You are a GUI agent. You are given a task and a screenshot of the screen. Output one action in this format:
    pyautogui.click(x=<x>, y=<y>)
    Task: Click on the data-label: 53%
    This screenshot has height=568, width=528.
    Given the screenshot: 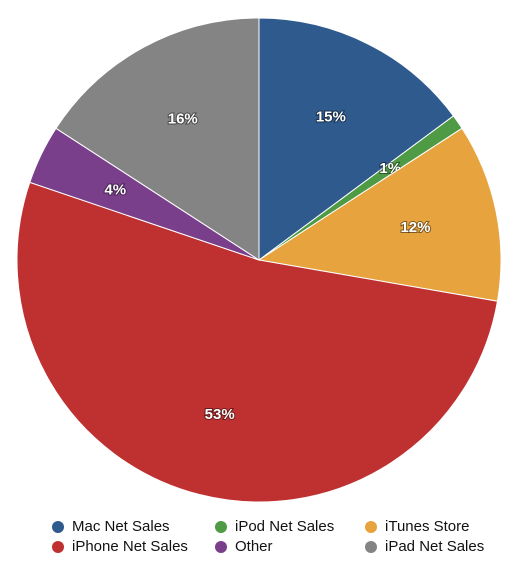 What is the action you would take?
    pyautogui.click(x=220, y=414)
    